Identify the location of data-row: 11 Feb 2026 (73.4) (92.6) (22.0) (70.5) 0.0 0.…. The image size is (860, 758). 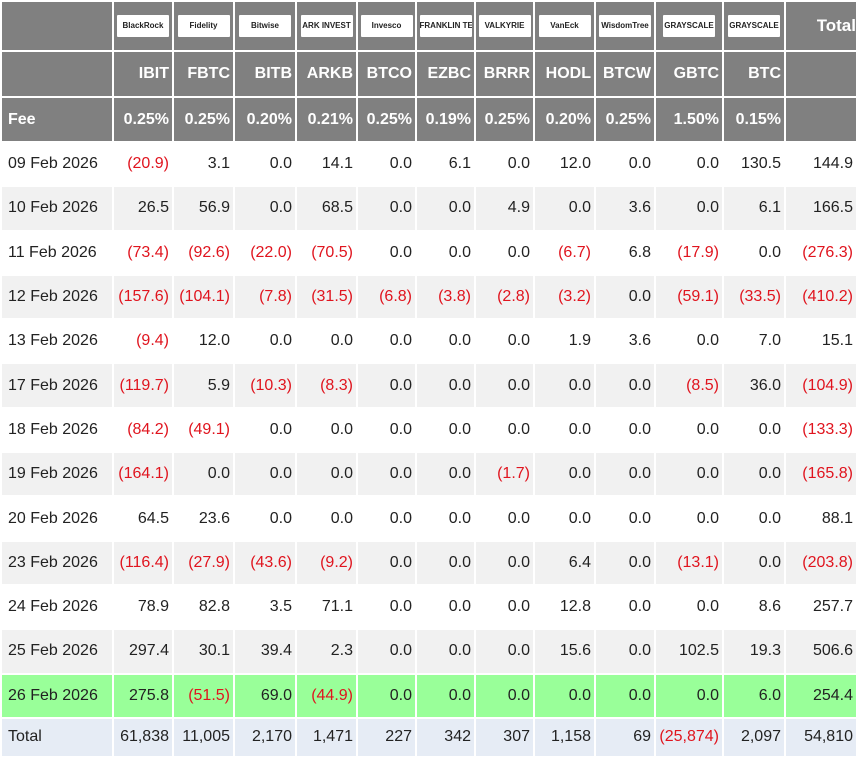
(429, 252).